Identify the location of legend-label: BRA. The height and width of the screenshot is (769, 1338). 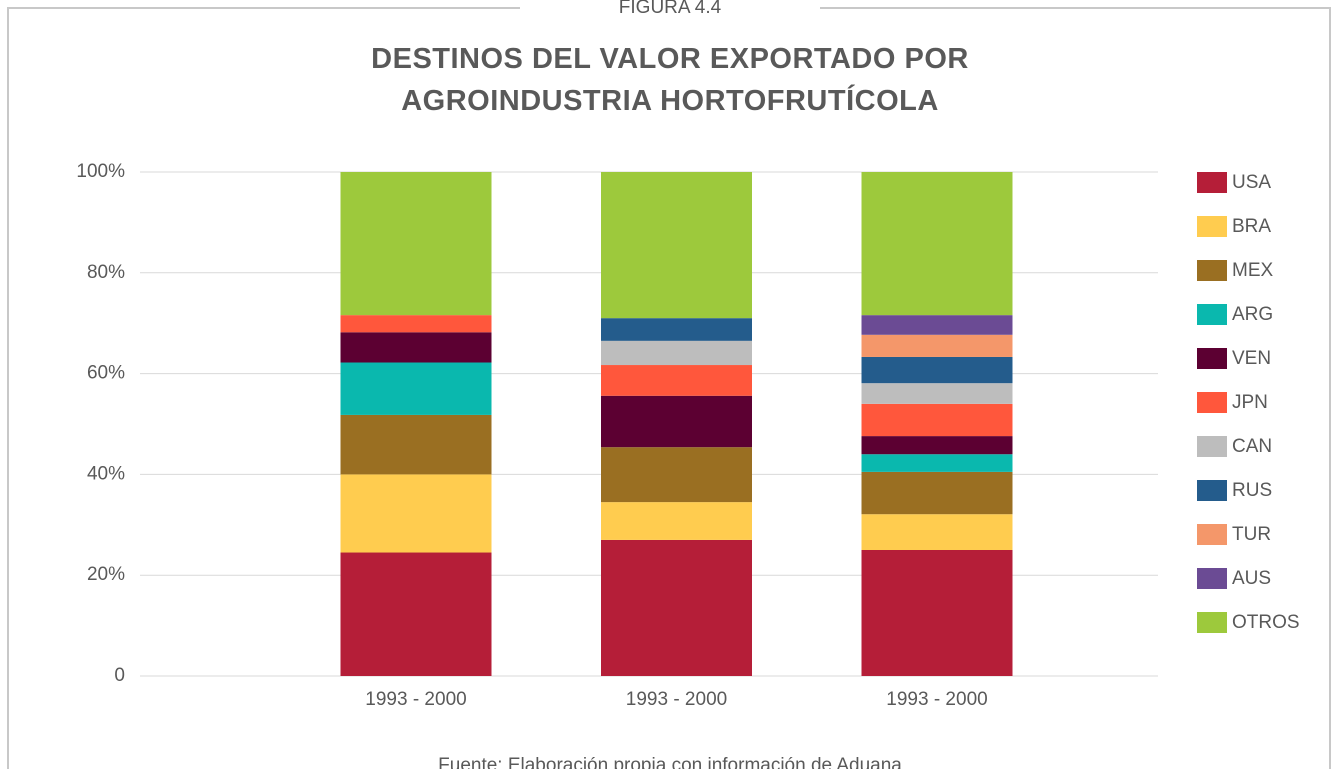
(1251, 226).